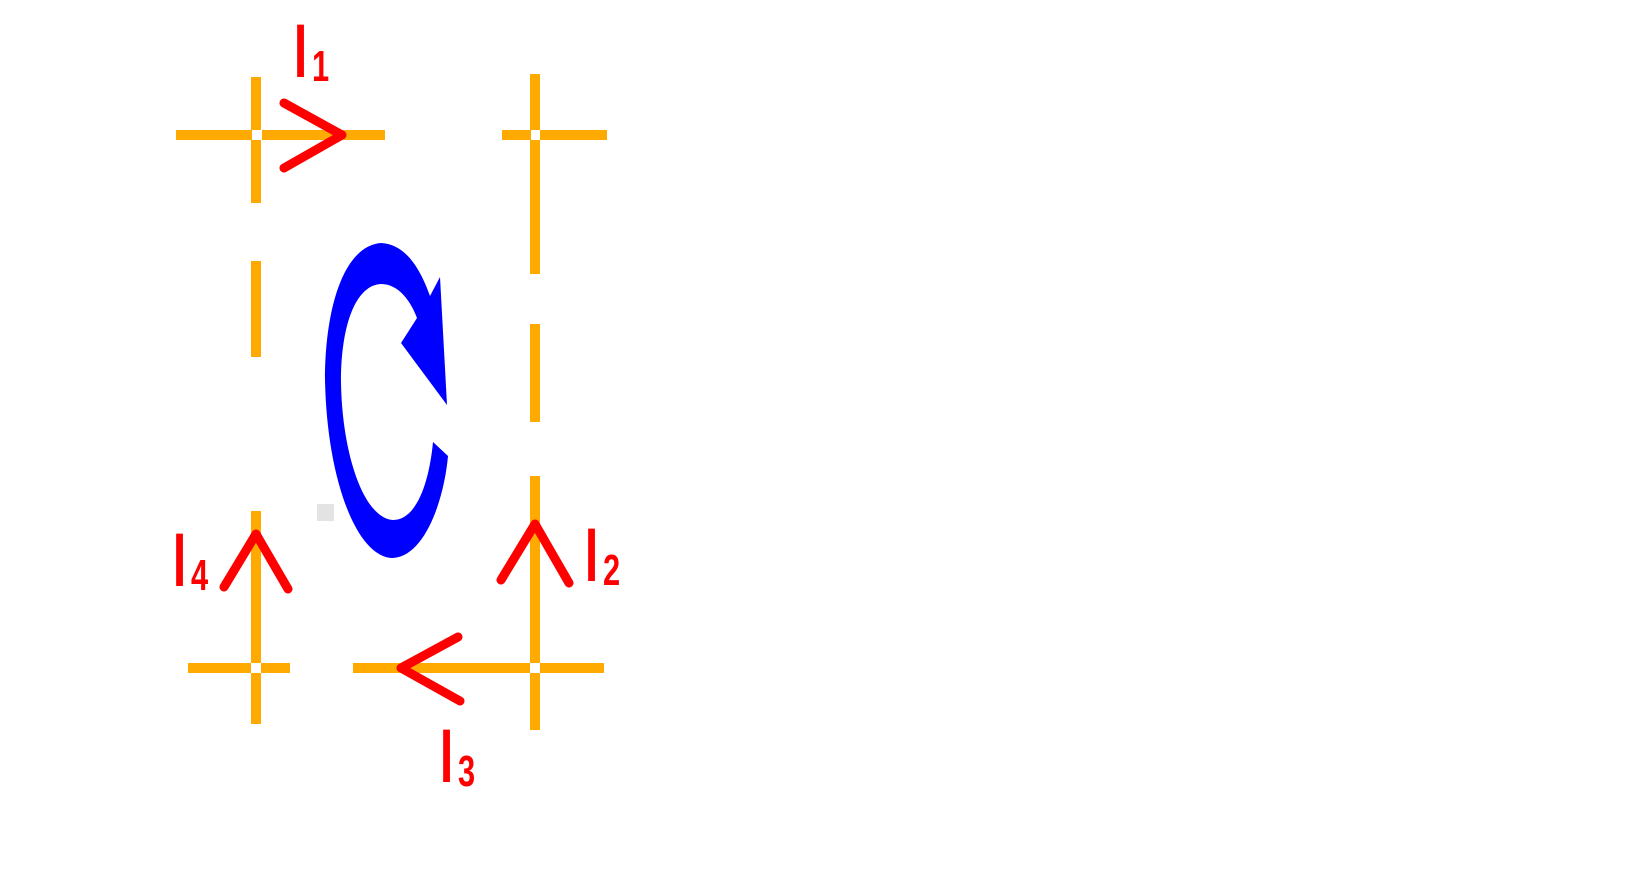 This screenshot has height=886, width=1637. Describe the element at coordinates (430, 669) in the screenshot. I see `arrow-i3` at that location.